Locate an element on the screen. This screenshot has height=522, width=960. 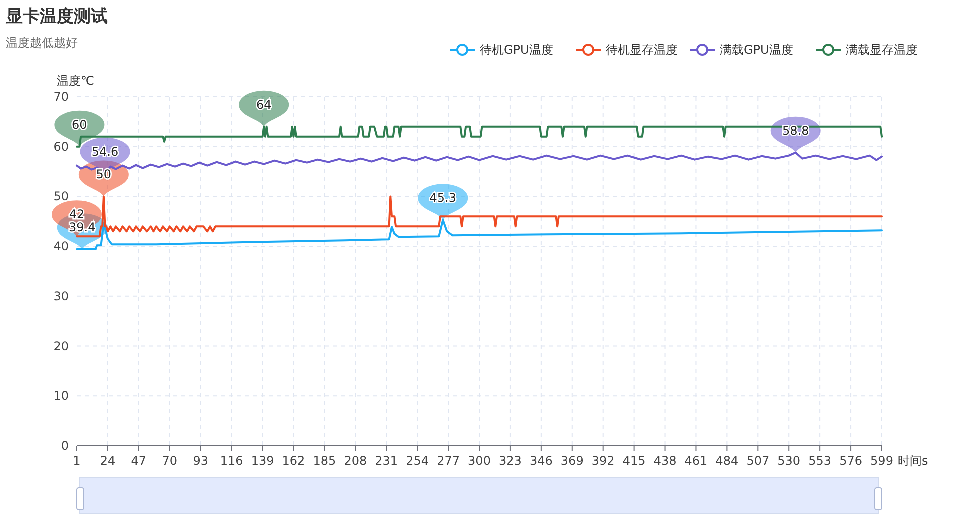
y-tick-label: 10 is located at coordinates (61, 396).